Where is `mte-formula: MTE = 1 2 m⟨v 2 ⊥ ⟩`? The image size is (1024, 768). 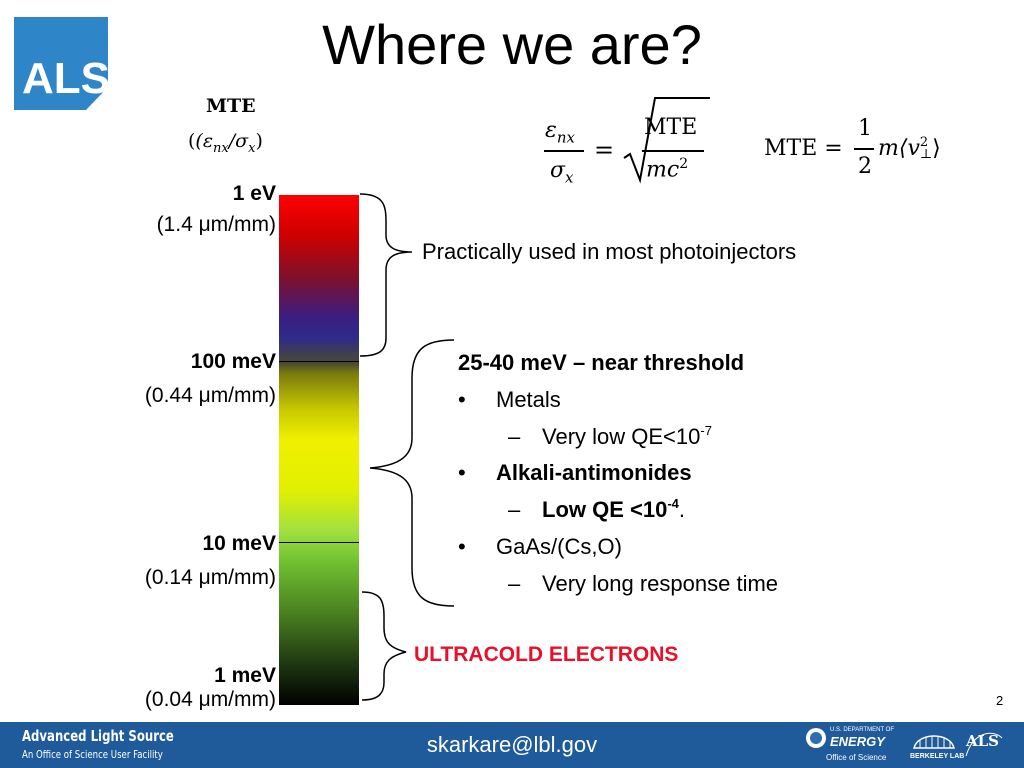
mte-formula: MTE = 1 2 m⟨v 2 ⊥ ⟩ is located at coordinates (864, 152).